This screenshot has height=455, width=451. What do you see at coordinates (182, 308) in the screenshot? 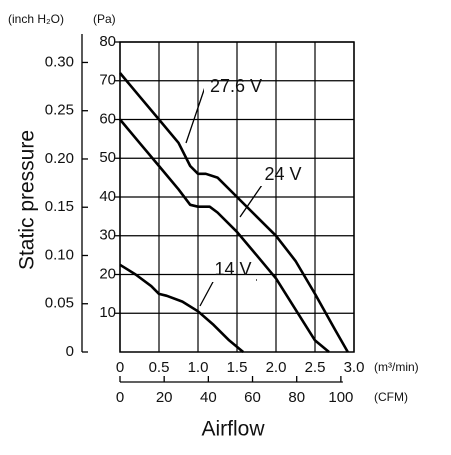
I see `curve` at bounding box center [182, 308].